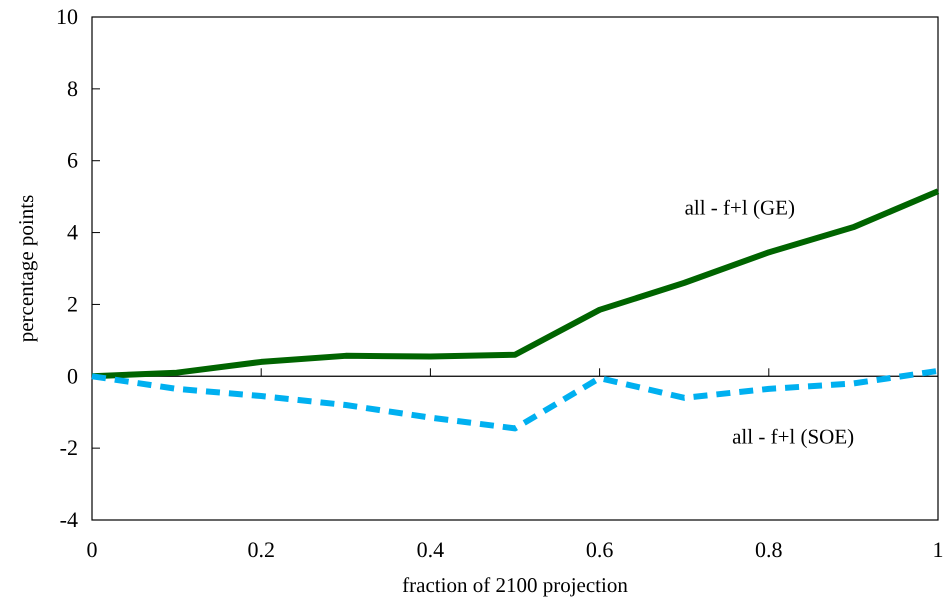 This screenshot has width=948, height=602. I want to click on y-tick-label: 8, so click(72, 88).